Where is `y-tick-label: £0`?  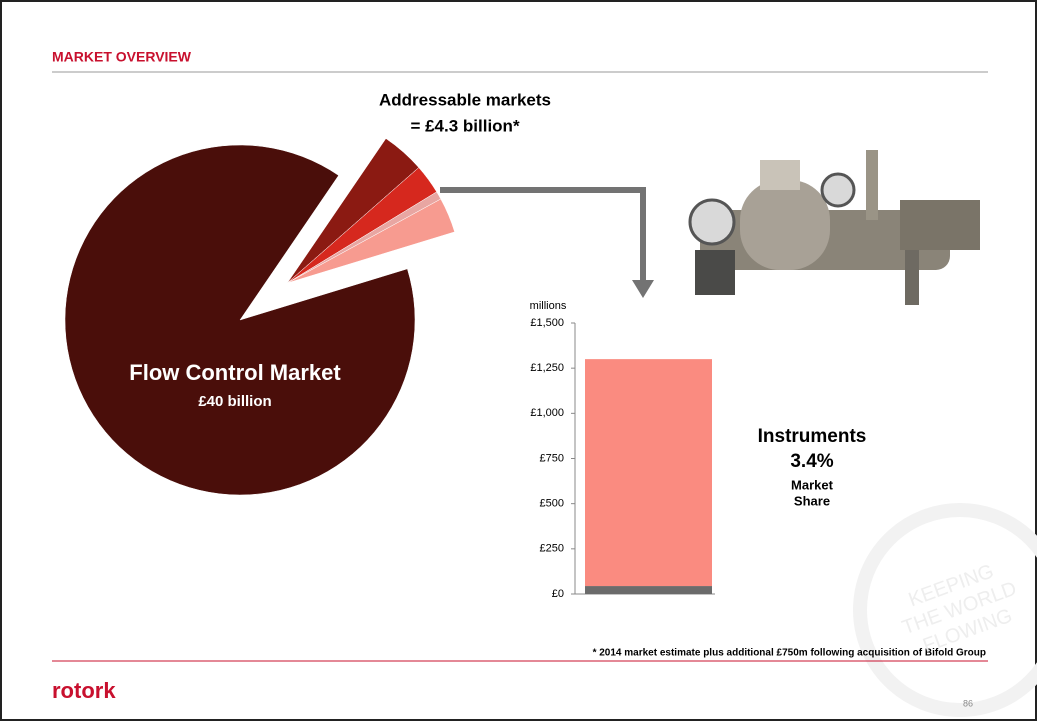
y-tick-label: £0 is located at coordinates (558, 594).